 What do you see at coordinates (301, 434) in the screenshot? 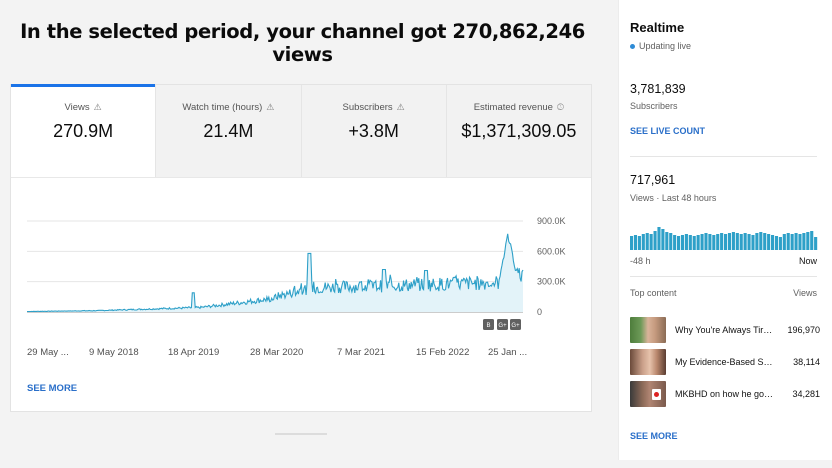
I see `scroll-indicator` at bounding box center [301, 434].